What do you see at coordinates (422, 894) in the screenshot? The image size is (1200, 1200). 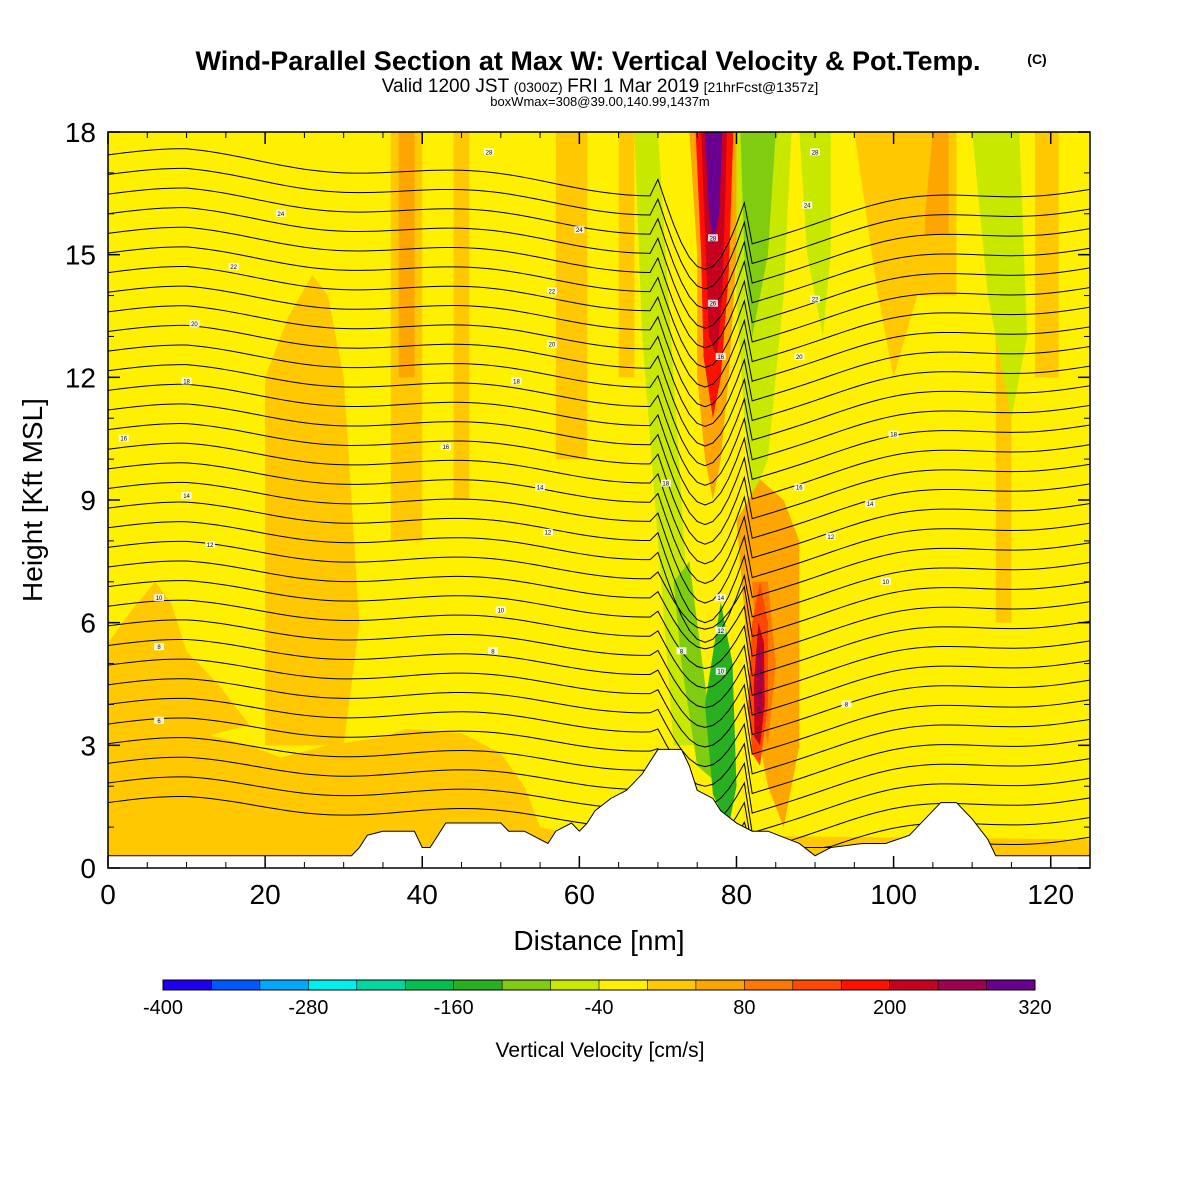 I see `x-tick-label: 40` at bounding box center [422, 894].